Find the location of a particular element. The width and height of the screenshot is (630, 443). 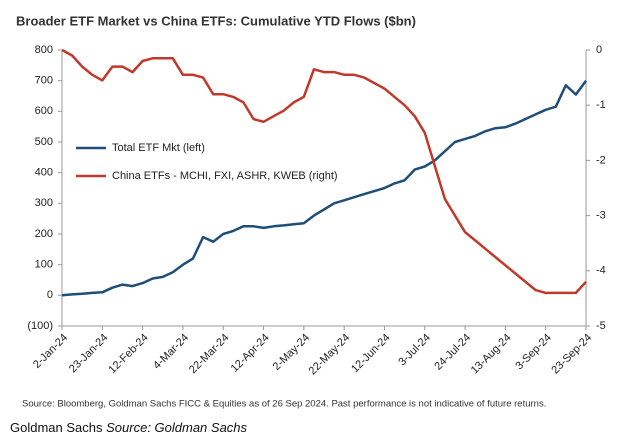

x-tick-label: 2-May-24 is located at coordinates (291, 352).